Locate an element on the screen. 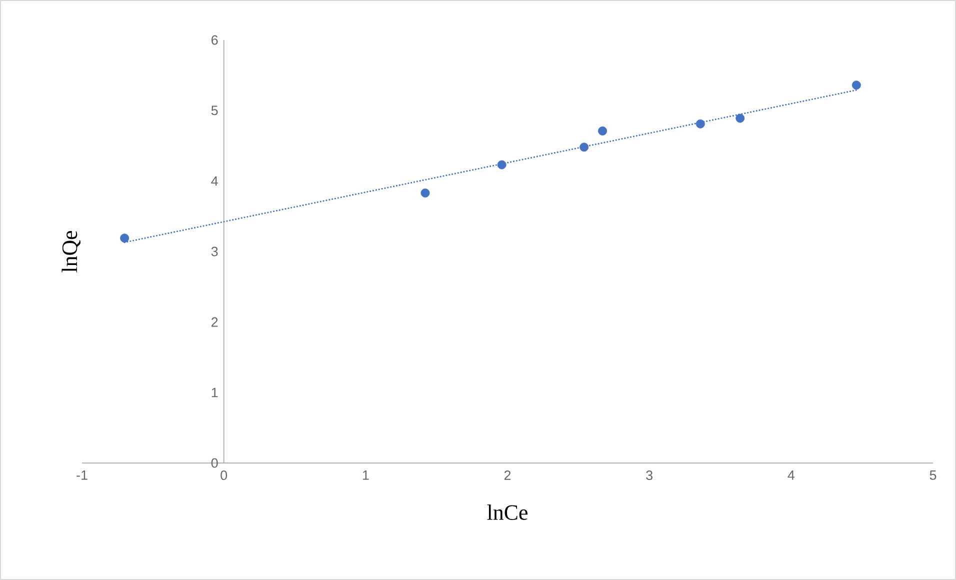  y-tick-label: 6 is located at coordinates (215, 40).